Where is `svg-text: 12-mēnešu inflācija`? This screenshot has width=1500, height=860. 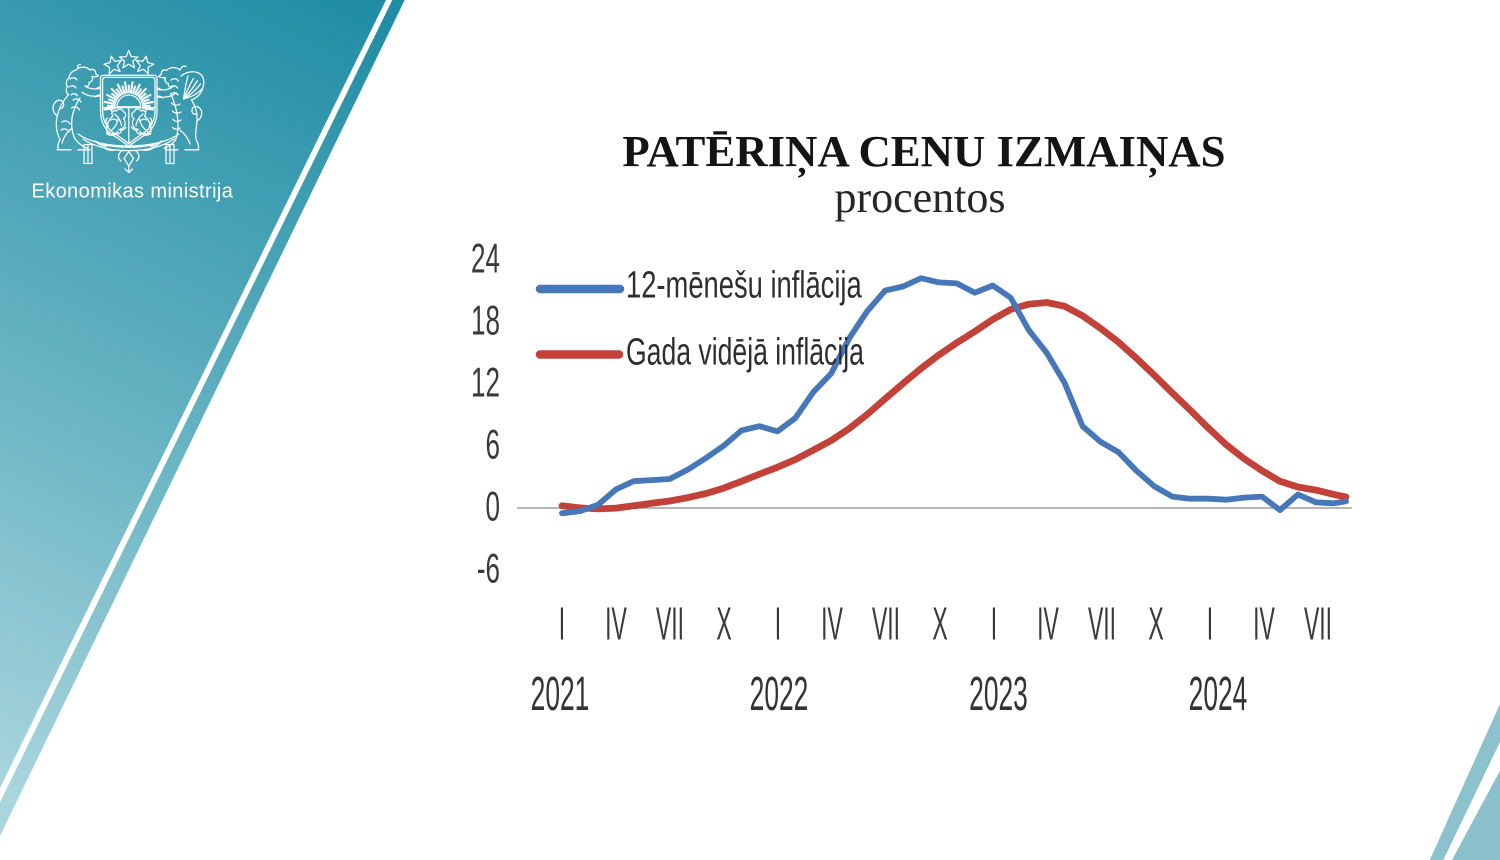 svg-text: 12-mēnešu inflācija is located at coordinates (744, 285).